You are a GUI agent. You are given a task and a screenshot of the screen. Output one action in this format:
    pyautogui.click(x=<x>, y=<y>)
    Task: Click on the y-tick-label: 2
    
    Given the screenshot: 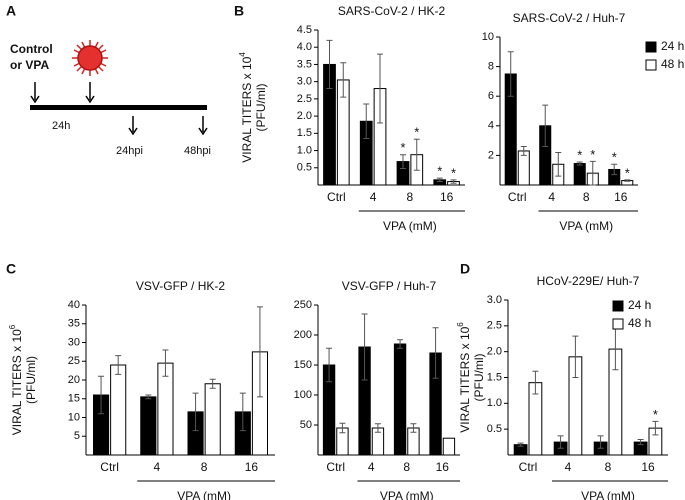 What is the action you would take?
    pyautogui.click(x=491, y=155)
    